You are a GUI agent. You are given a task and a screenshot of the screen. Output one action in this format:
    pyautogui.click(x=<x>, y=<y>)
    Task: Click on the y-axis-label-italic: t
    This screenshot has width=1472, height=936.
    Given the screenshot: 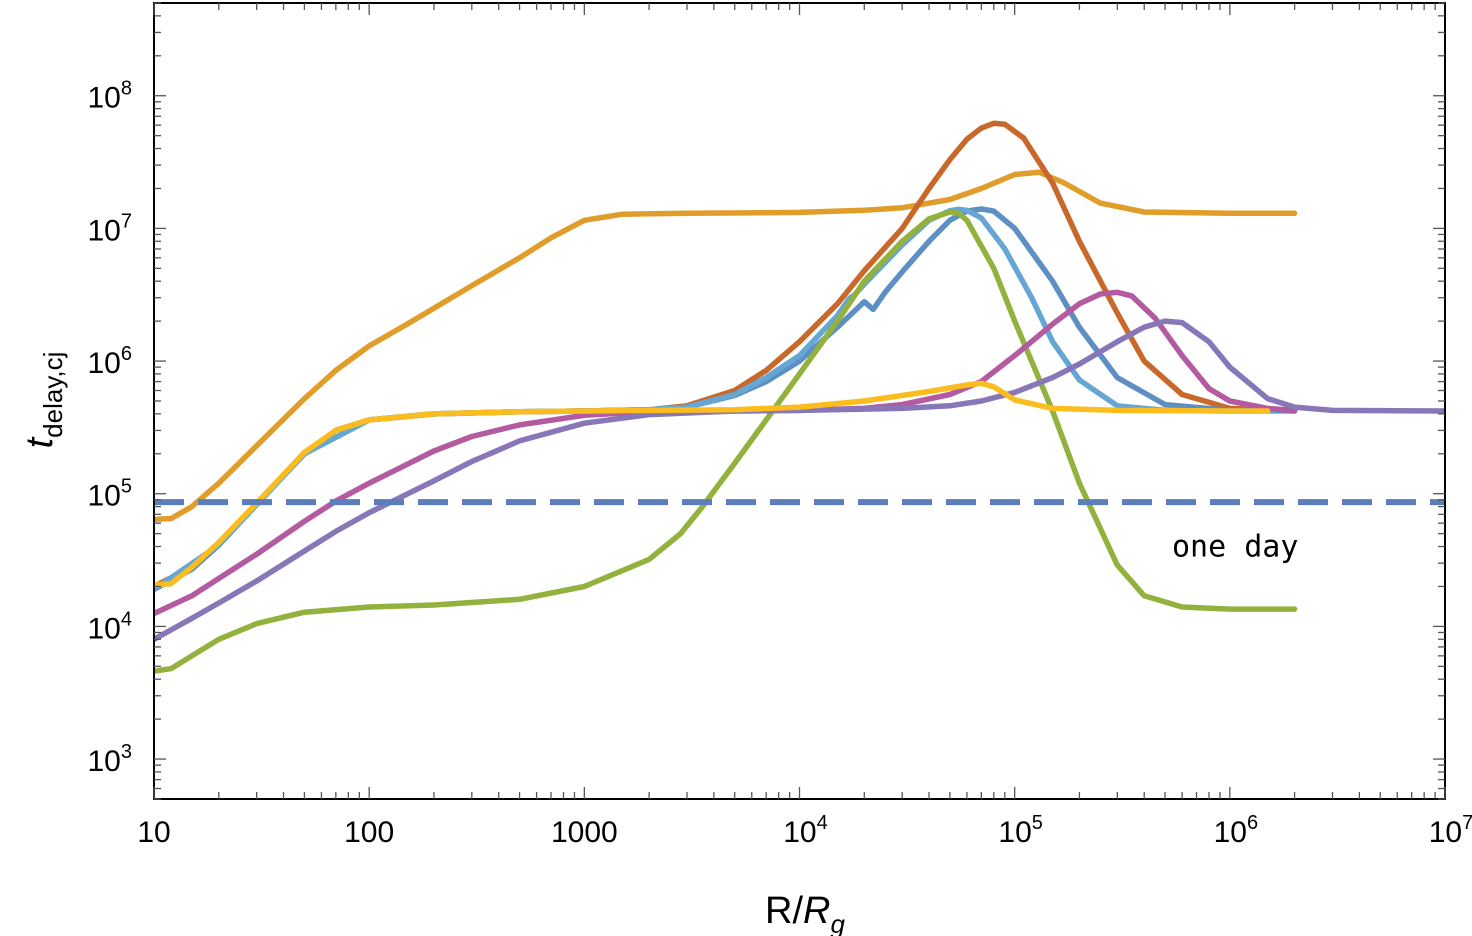 What is the action you would take?
    pyautogui.click(x=40, y=442)
    